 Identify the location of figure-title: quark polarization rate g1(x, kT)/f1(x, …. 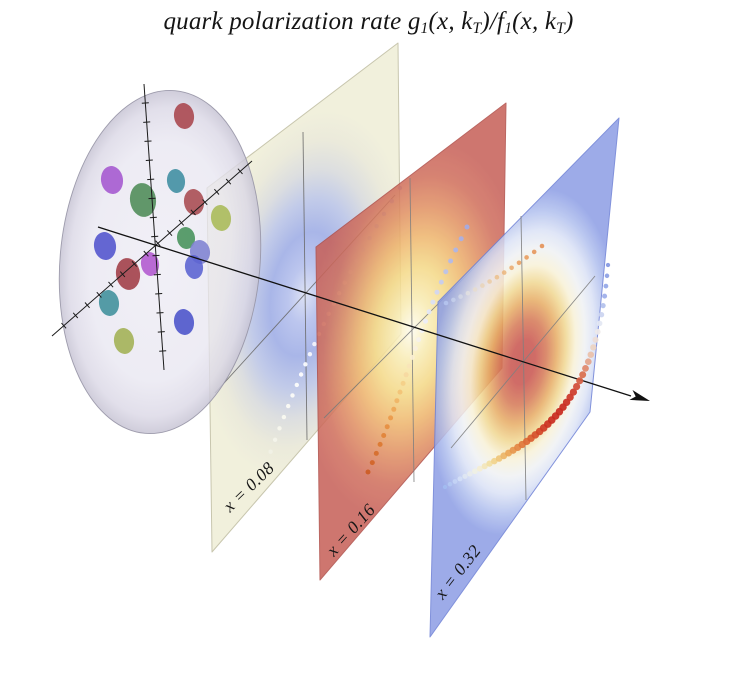
(368, 22).